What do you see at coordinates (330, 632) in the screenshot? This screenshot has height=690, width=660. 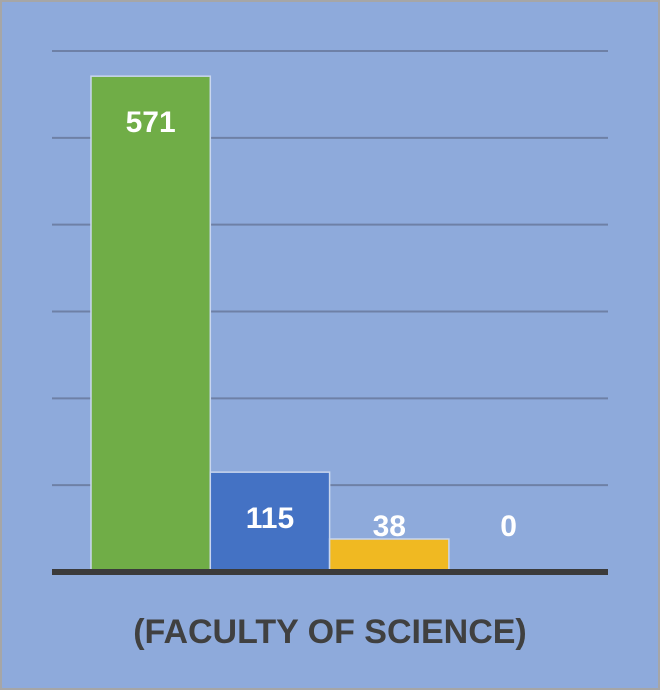 I see `x-axis-label: (FACULTY OF SCIENCE)` at bounding box center [330, 632].